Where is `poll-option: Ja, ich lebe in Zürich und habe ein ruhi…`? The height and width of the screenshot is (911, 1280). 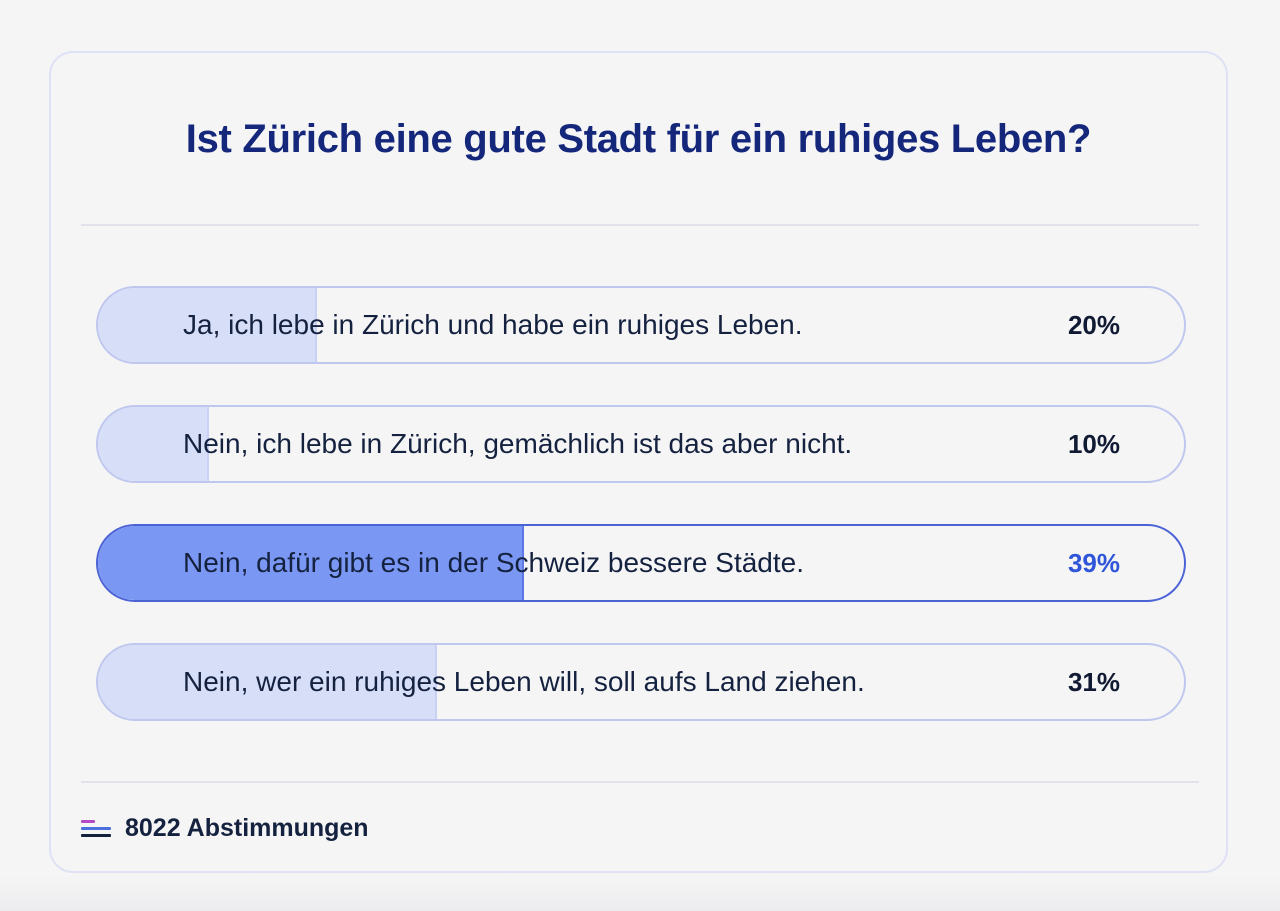
poll-option: Ja, ich lebe in Zürich und habe ein ruhi… is located at coordinates (641, 325).